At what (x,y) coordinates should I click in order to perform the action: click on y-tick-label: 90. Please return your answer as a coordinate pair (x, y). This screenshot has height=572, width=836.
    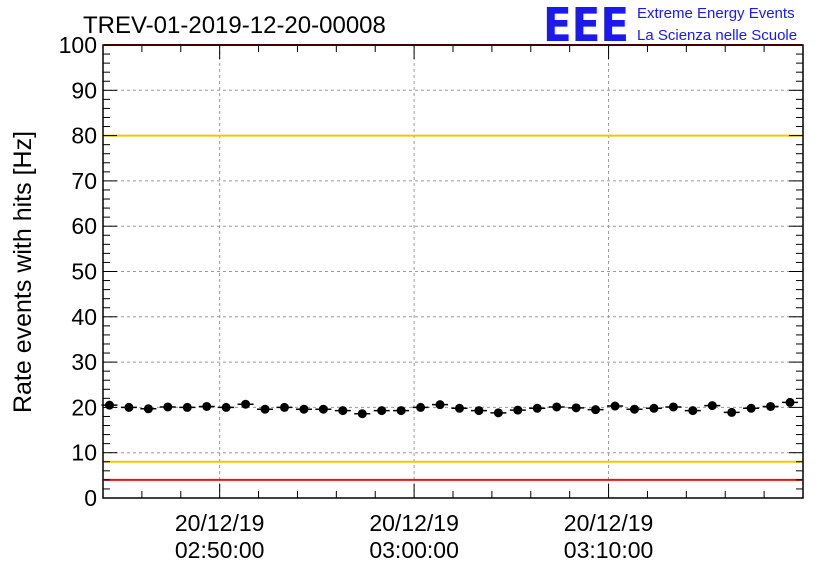
    Looking at the image, I should click on (84, 90).